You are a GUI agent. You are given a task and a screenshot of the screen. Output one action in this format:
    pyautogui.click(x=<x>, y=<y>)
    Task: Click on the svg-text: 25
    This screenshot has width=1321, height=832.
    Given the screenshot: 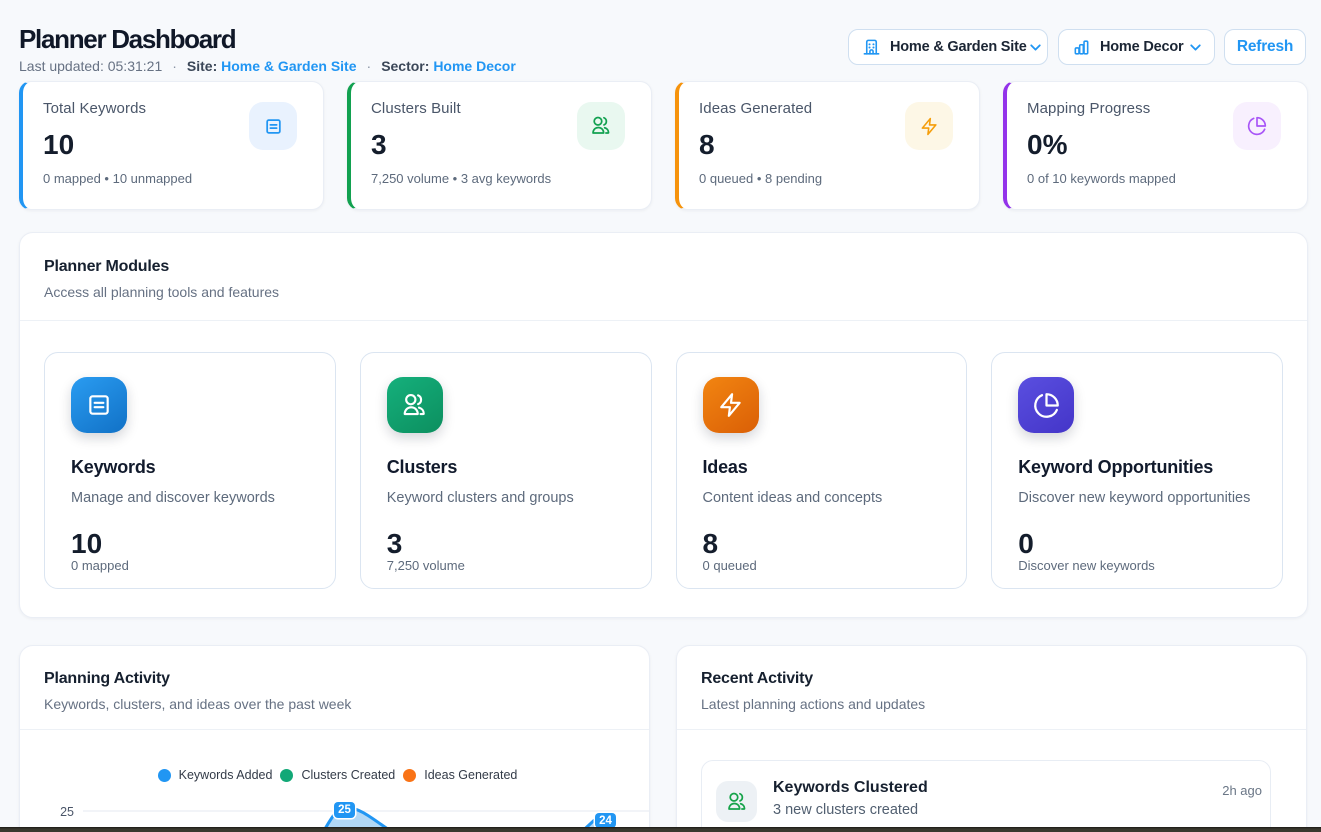 What is the action you would take?
    pyautogui.click(x=67, y=812)
    